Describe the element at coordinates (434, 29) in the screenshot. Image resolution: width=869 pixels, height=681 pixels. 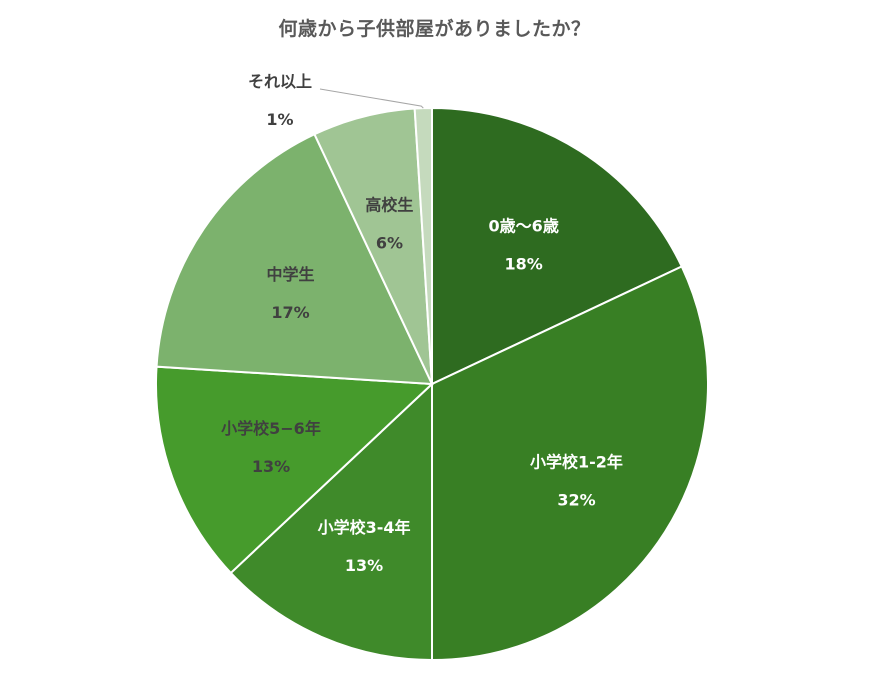
I see `chart-title: 何歳から子供部屋がありましたか？` at that location.